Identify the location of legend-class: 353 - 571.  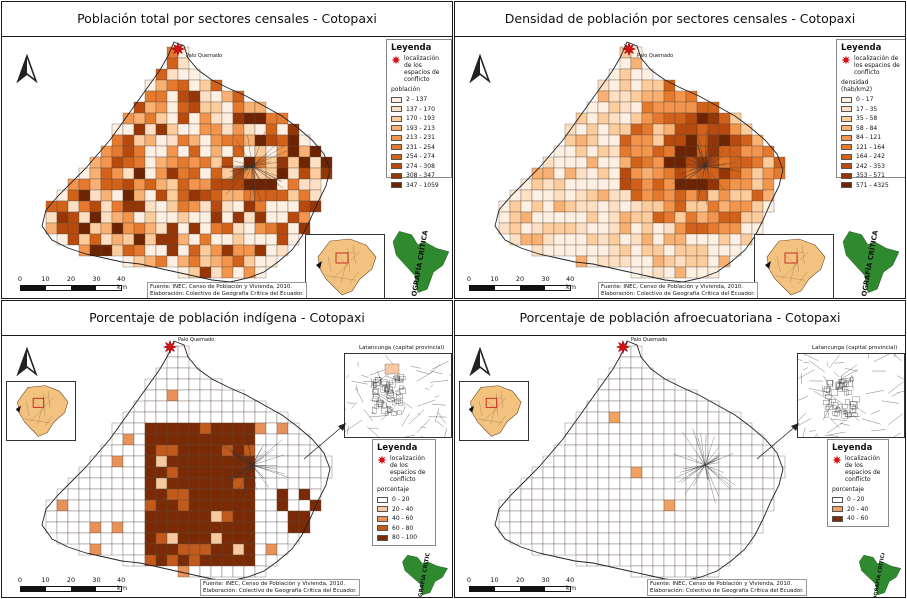
(871, 176).